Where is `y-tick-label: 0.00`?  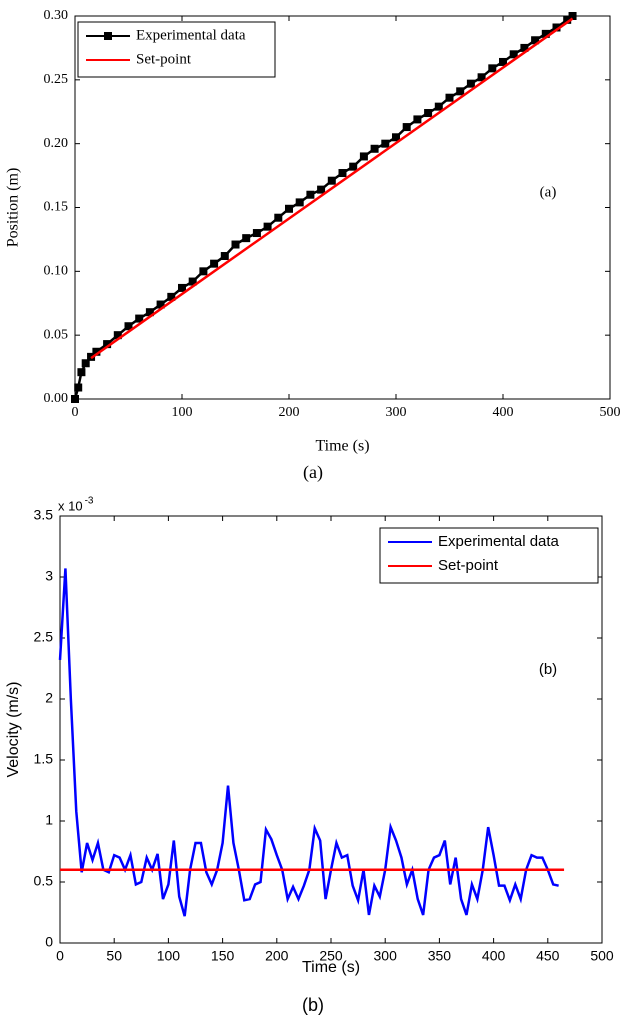 y-tick-label: 0.00 is located at coordinates (56, 398).